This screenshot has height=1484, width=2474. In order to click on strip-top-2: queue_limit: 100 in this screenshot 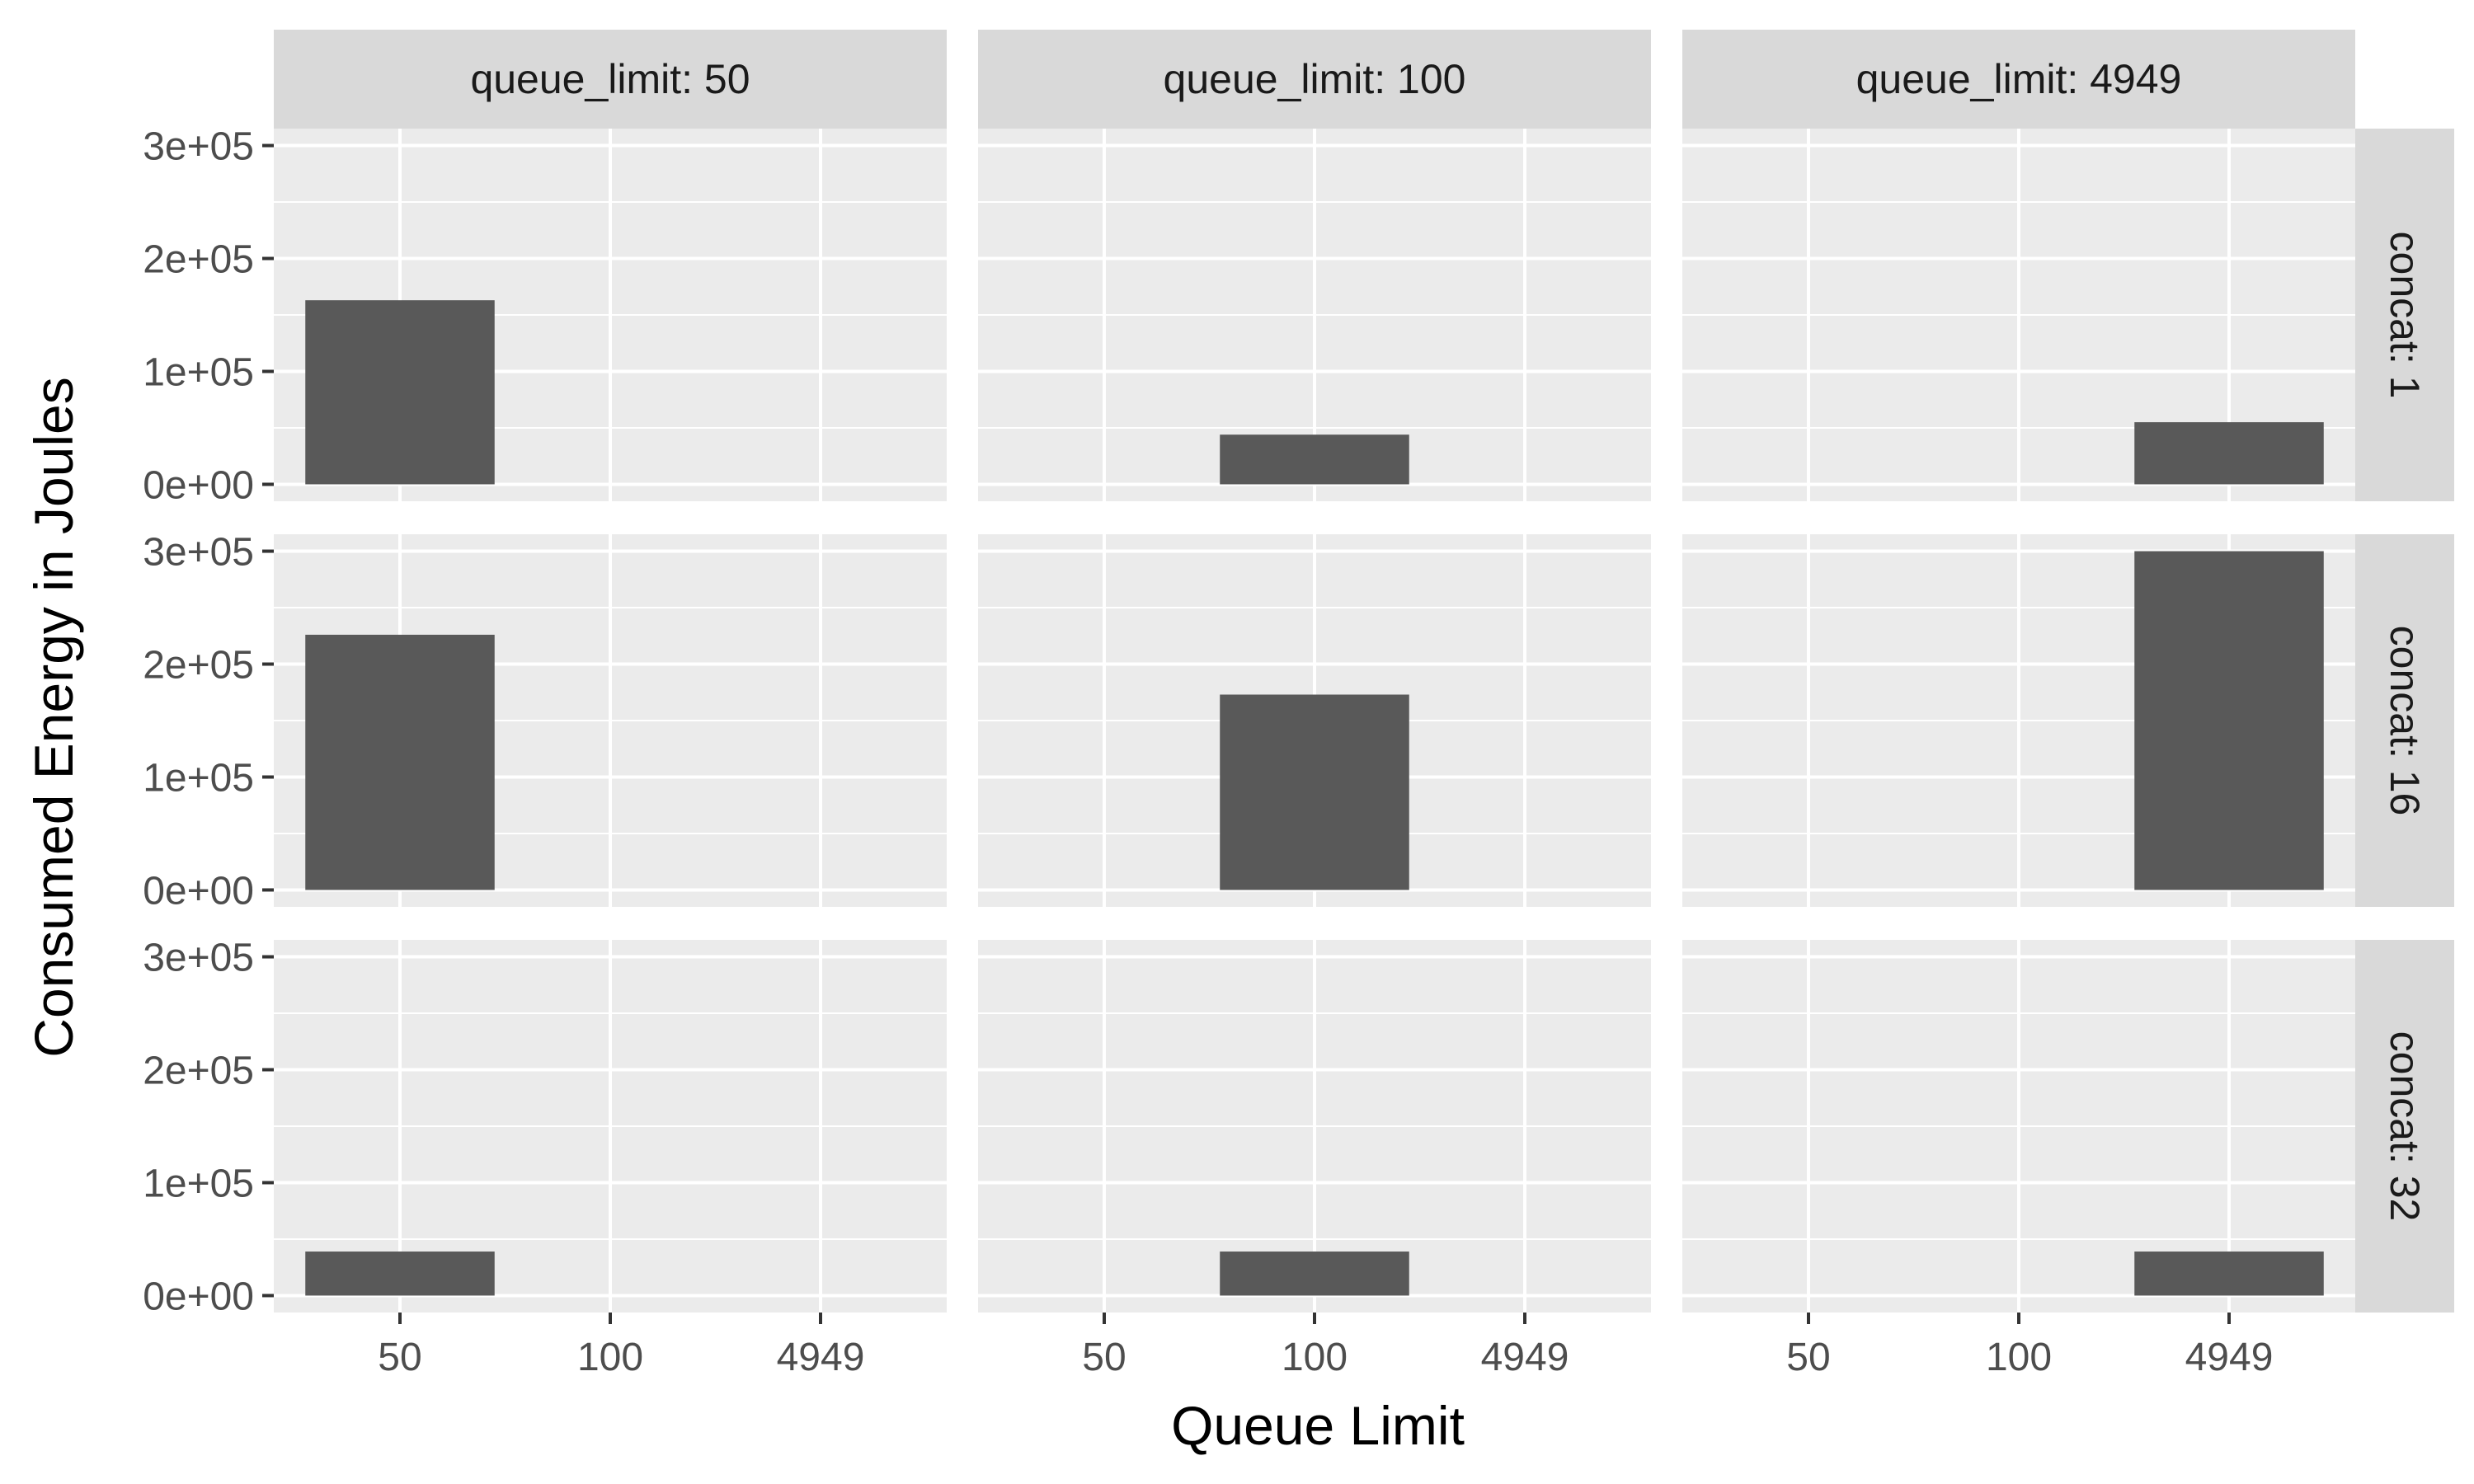, I will do `click(1314, 79)`.